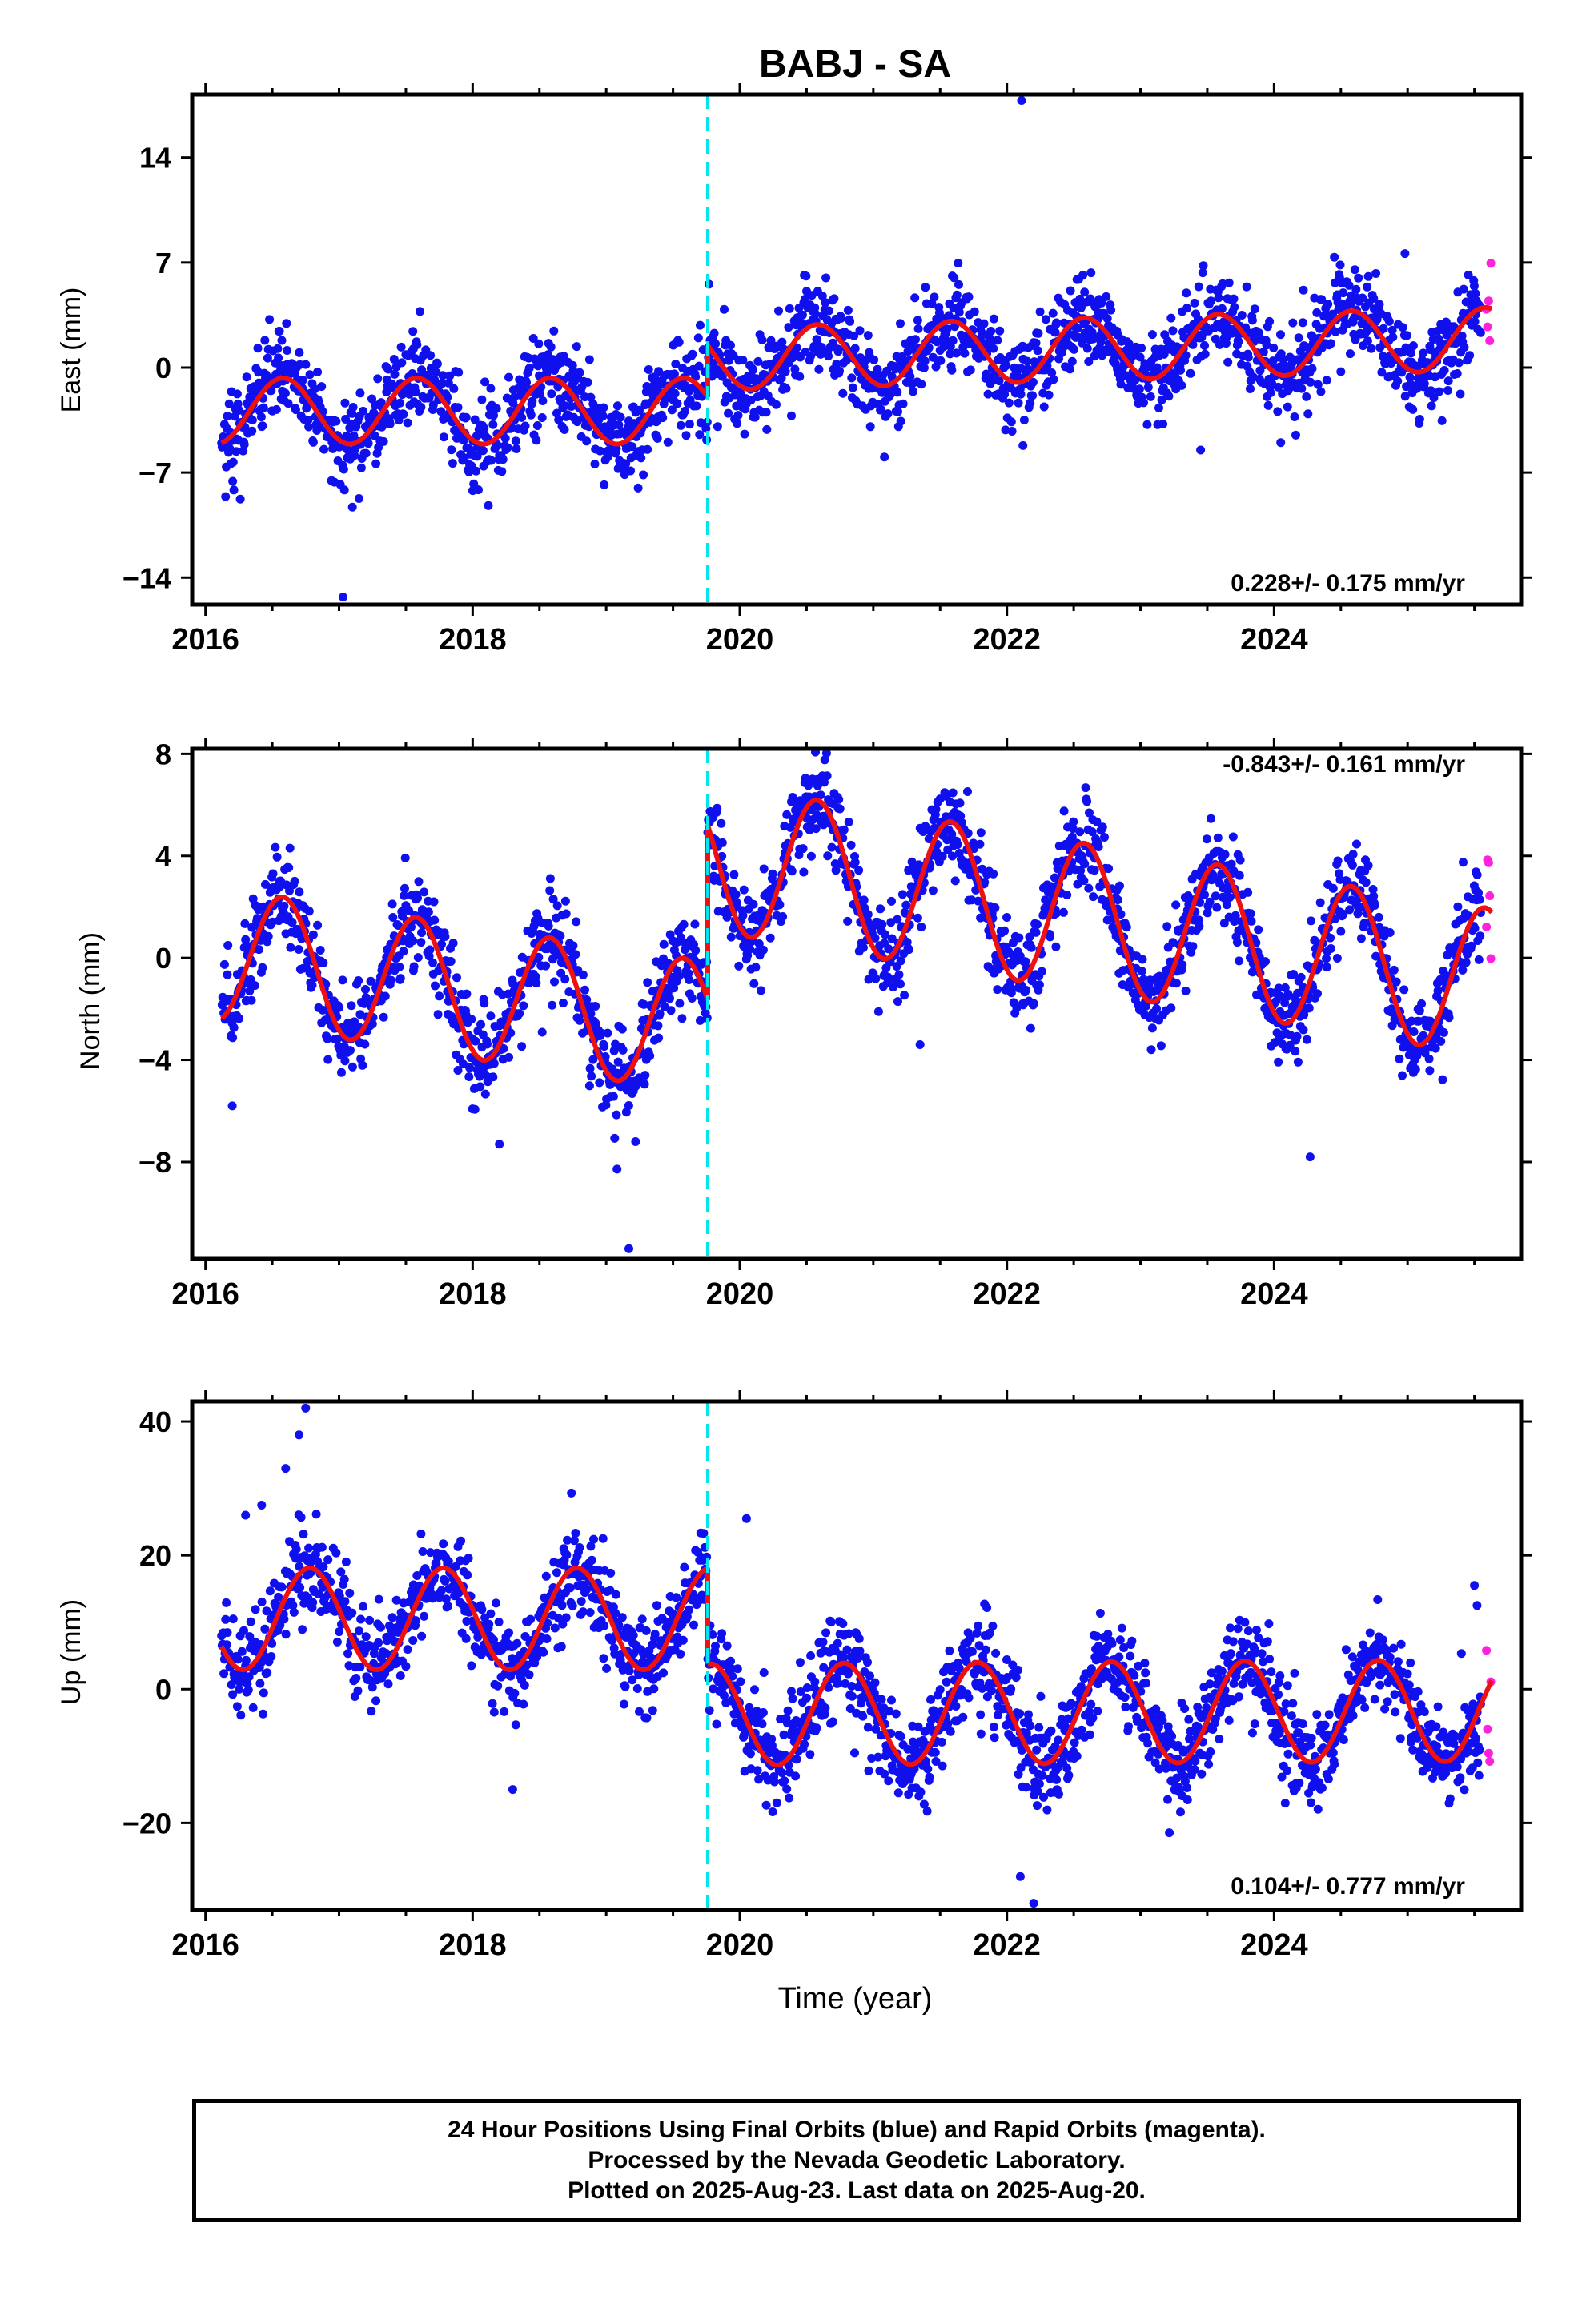 The image size is (1582, 2324). Describe the element at coordinates (1348, 1886) in the screenshot. I see `up-rate-label: 0.104+/- 0.777 mm/yr` at that location.